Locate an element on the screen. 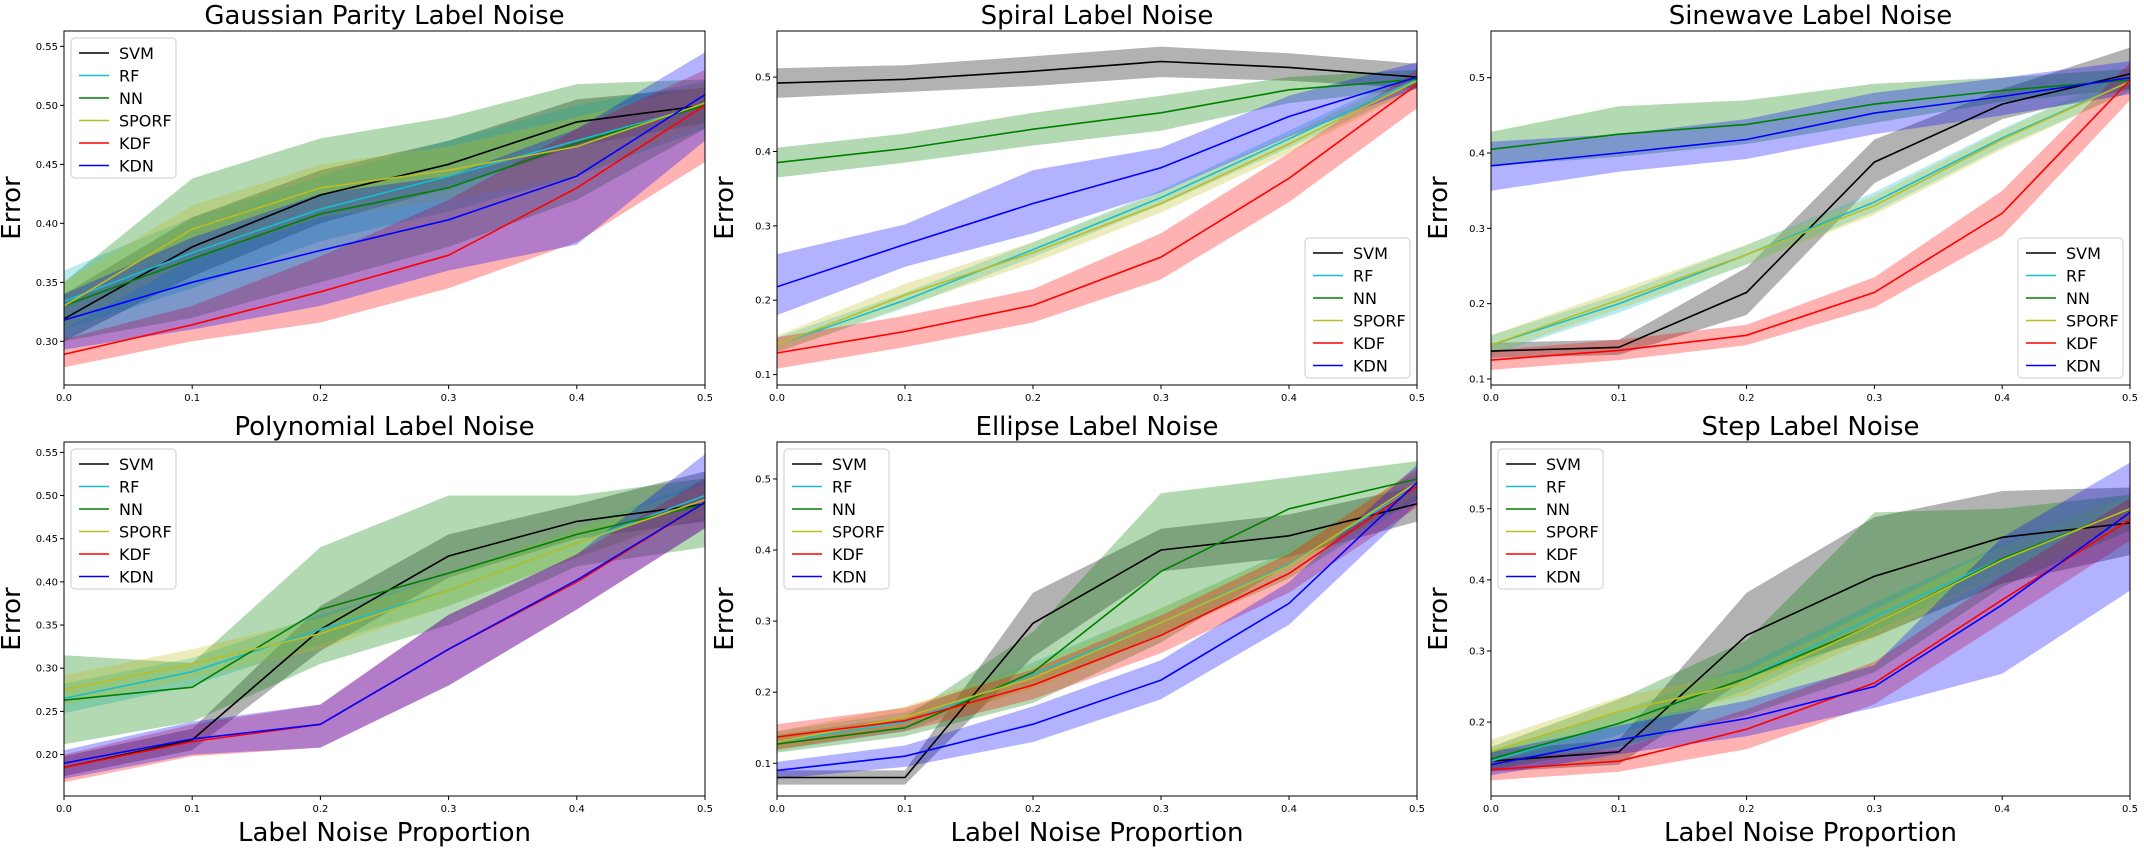  y-tick-label: 0.40 is located at coordinates (47, 224).